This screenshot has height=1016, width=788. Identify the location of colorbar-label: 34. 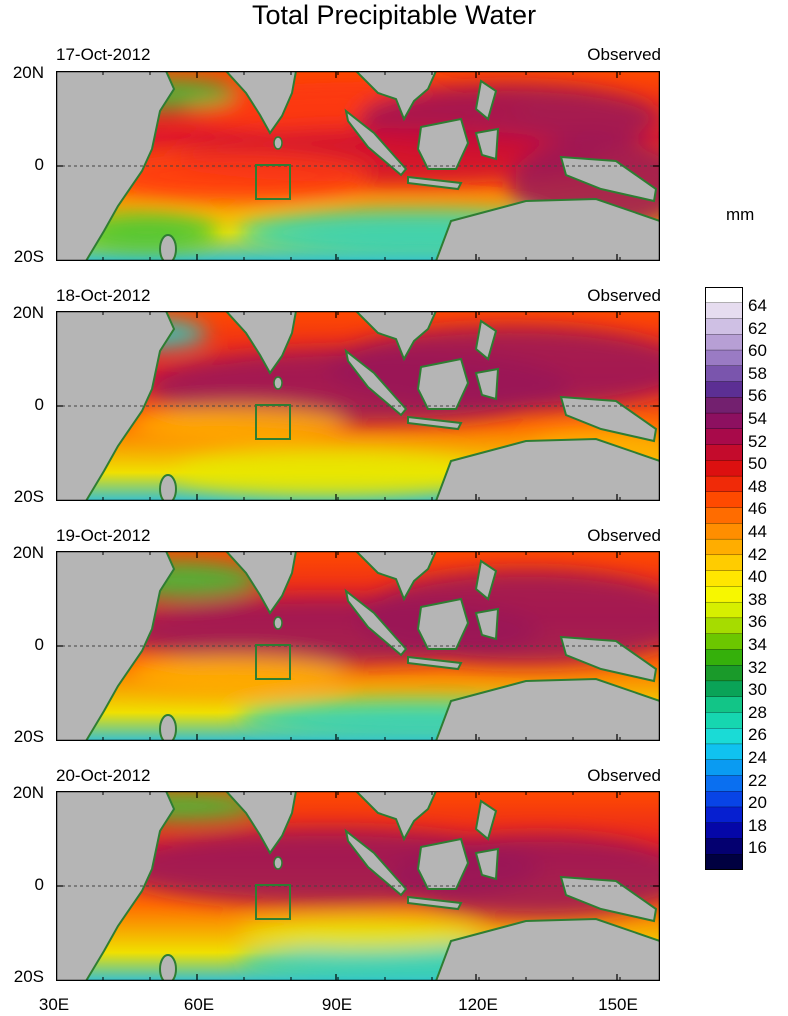
(757, 644).